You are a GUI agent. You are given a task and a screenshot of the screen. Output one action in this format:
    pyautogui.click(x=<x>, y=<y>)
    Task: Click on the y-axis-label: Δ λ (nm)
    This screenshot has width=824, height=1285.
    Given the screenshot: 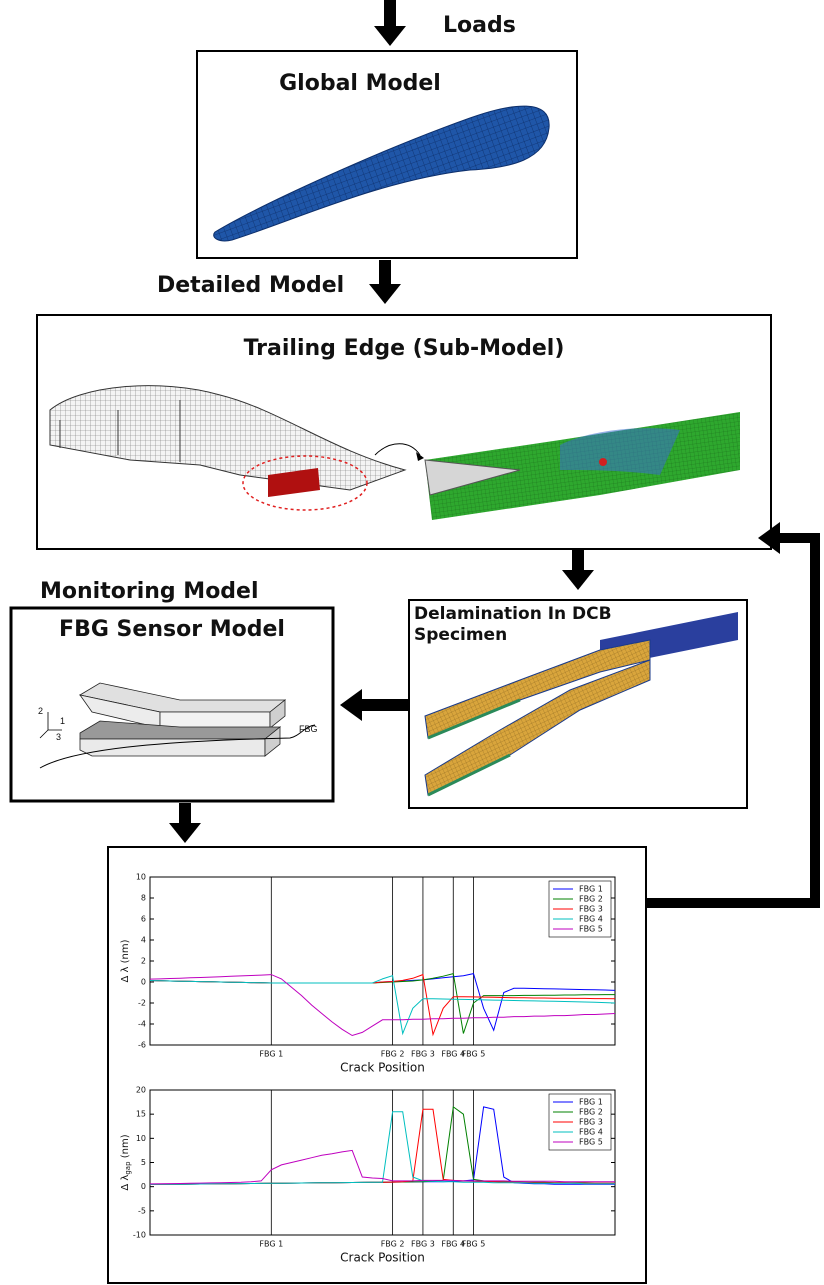 What is the action you would take?
    pyautogui.click(x=125, y=960)
    